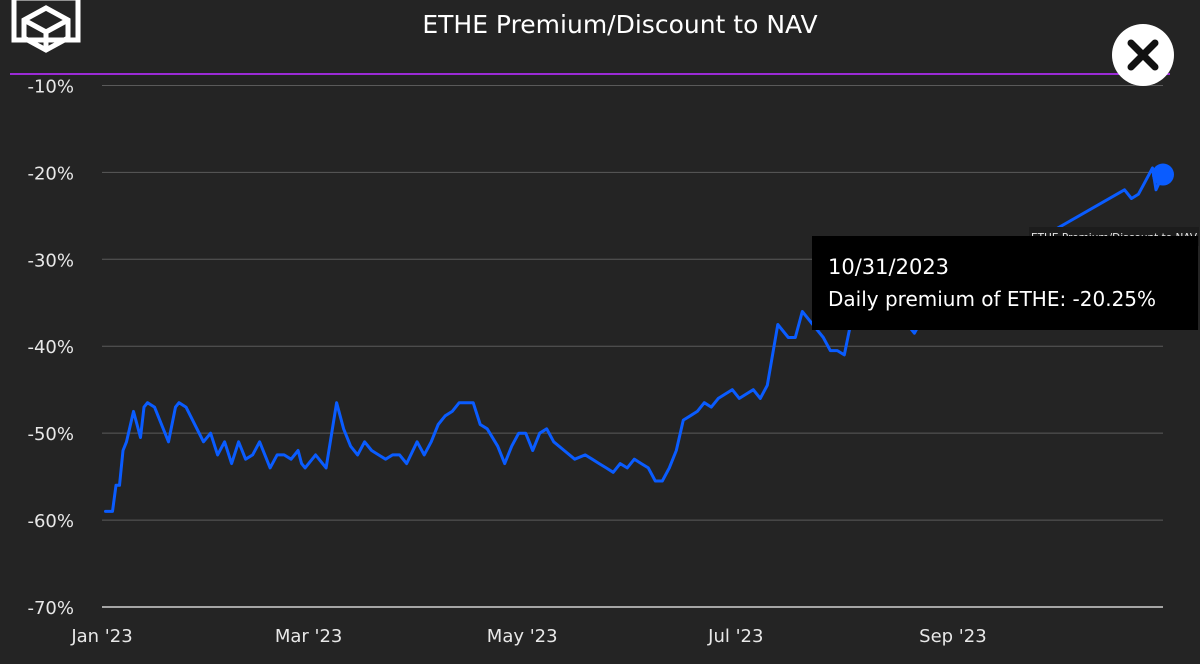  What do you see at coordinates (101, 636) in the screenshot?
I see `x-tick-label: Jan '23` at bounding box center [101, 636].